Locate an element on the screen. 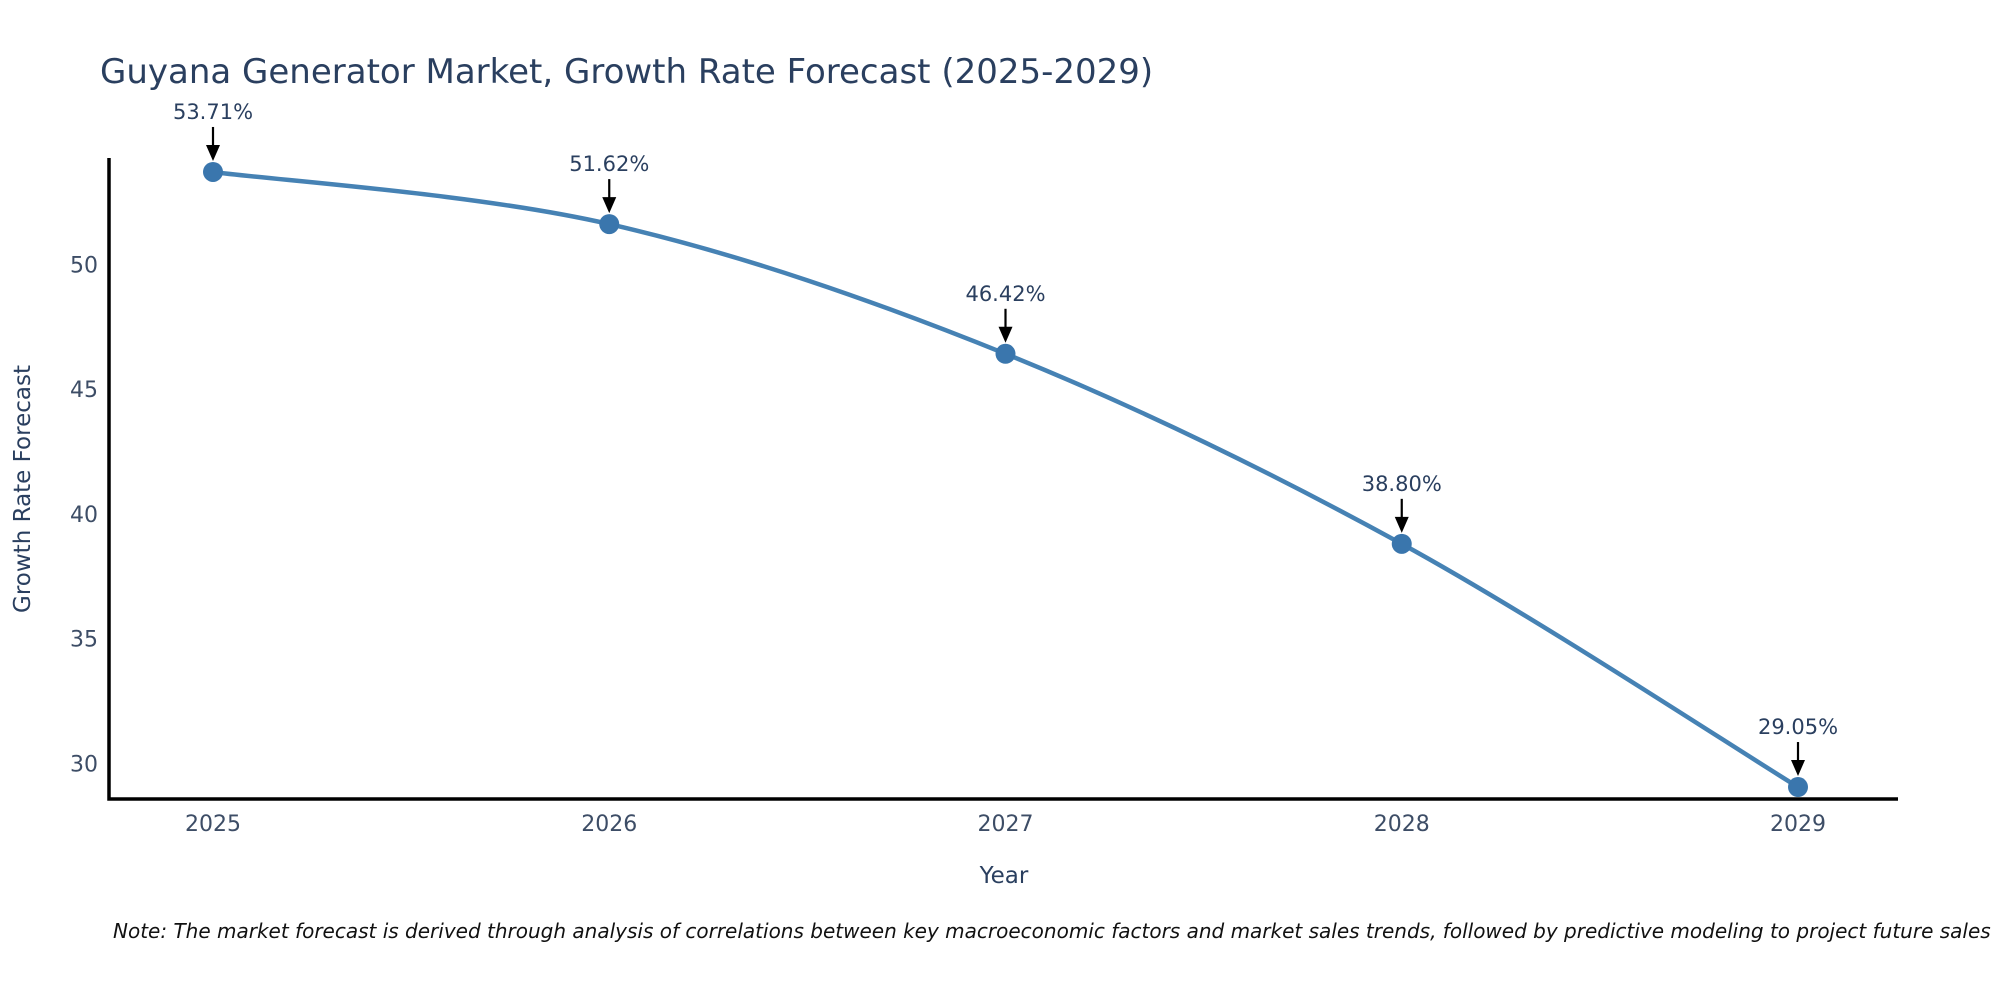 This screenshot has width=2000, height=1000. data-point-label: 29.05% is located at coordinates (1798, 727).